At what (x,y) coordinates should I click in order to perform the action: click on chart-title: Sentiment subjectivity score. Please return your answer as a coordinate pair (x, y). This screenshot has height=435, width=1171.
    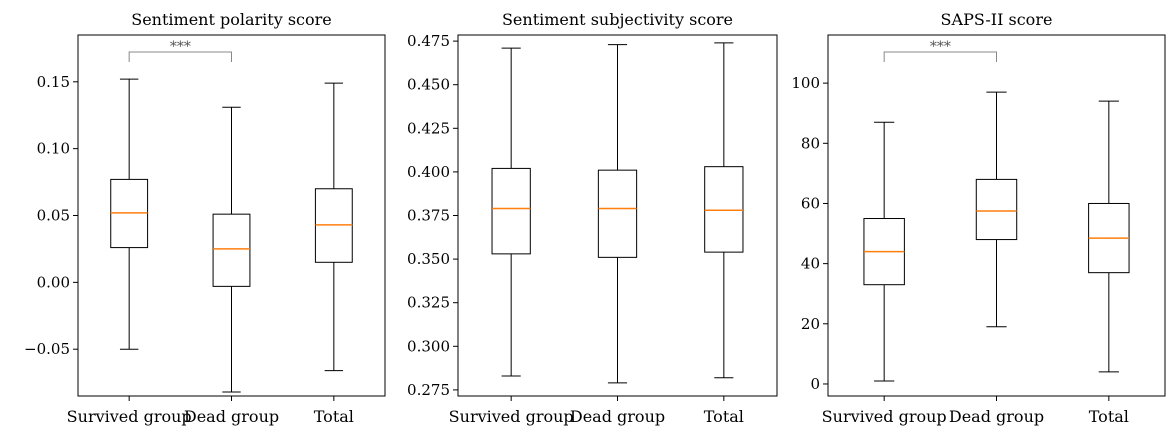
    Looking at the image, I should click on (617, 19).